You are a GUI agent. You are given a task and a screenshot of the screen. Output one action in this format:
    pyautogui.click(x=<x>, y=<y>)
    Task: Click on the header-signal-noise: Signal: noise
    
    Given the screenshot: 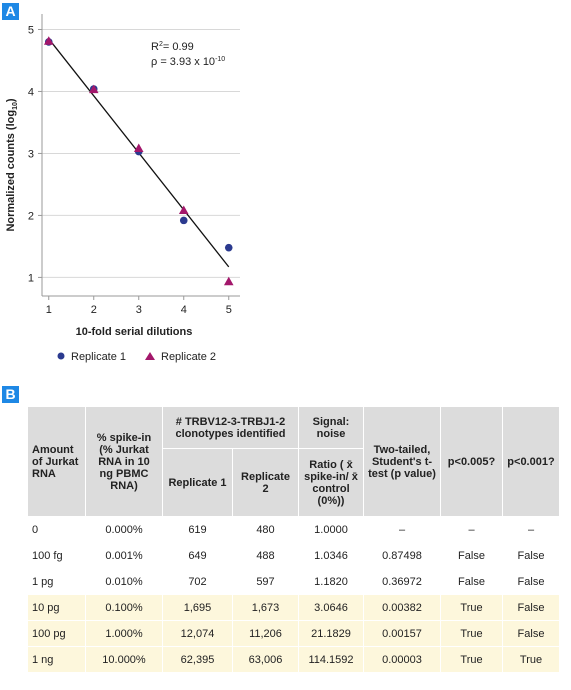 What is the action you would take?
    pyautogui.click(x=331, y=427)
    